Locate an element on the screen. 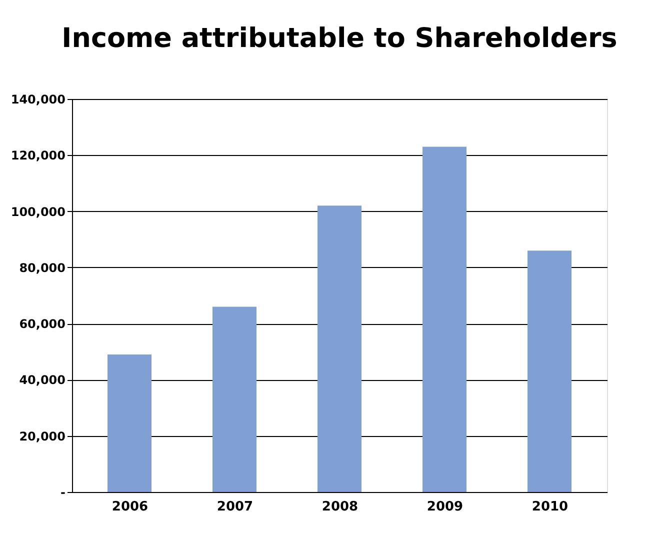 The image size is (645, 544). x-tick-label: 2009 is located at coordinates (445, 507).